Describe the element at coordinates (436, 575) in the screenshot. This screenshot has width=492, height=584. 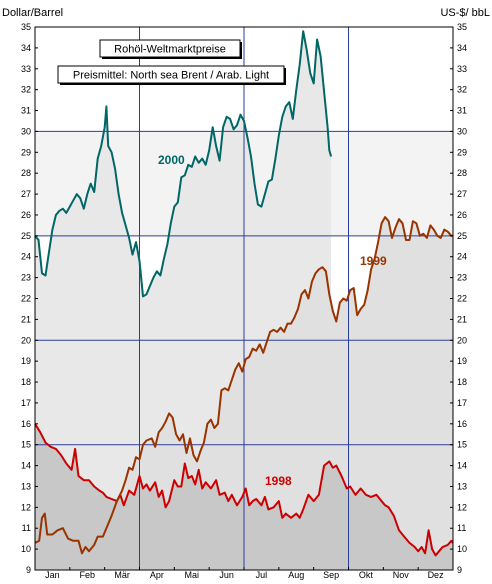
I see `x-tick-label-12: Dez` at that location.